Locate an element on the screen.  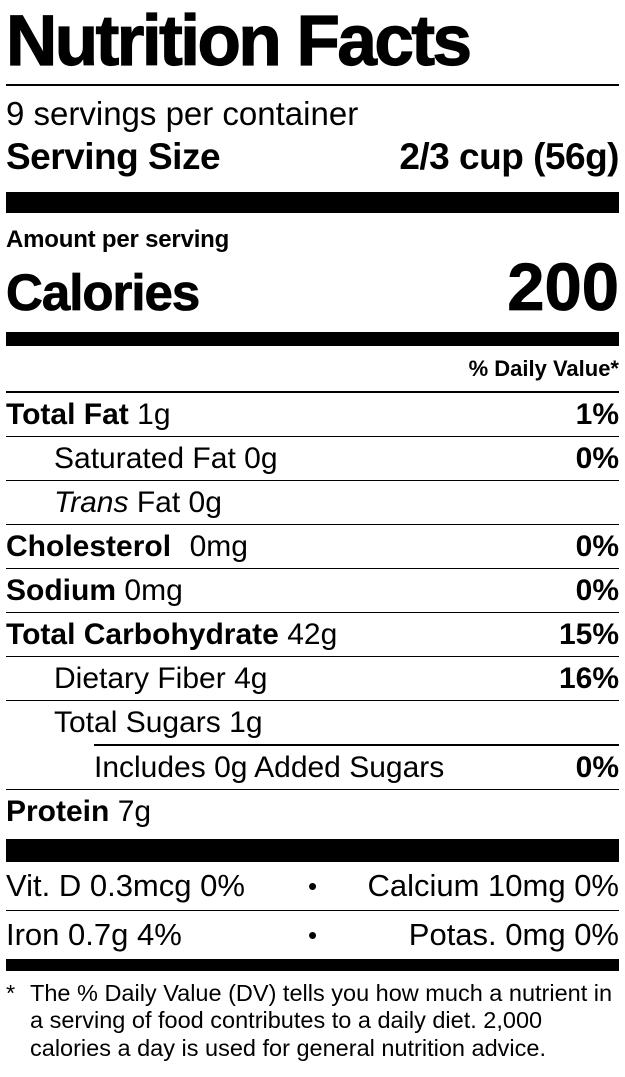
nutrient-row-added-sugars: Includes 0g Added Sugars 0% is located at coordinates (312, 768).